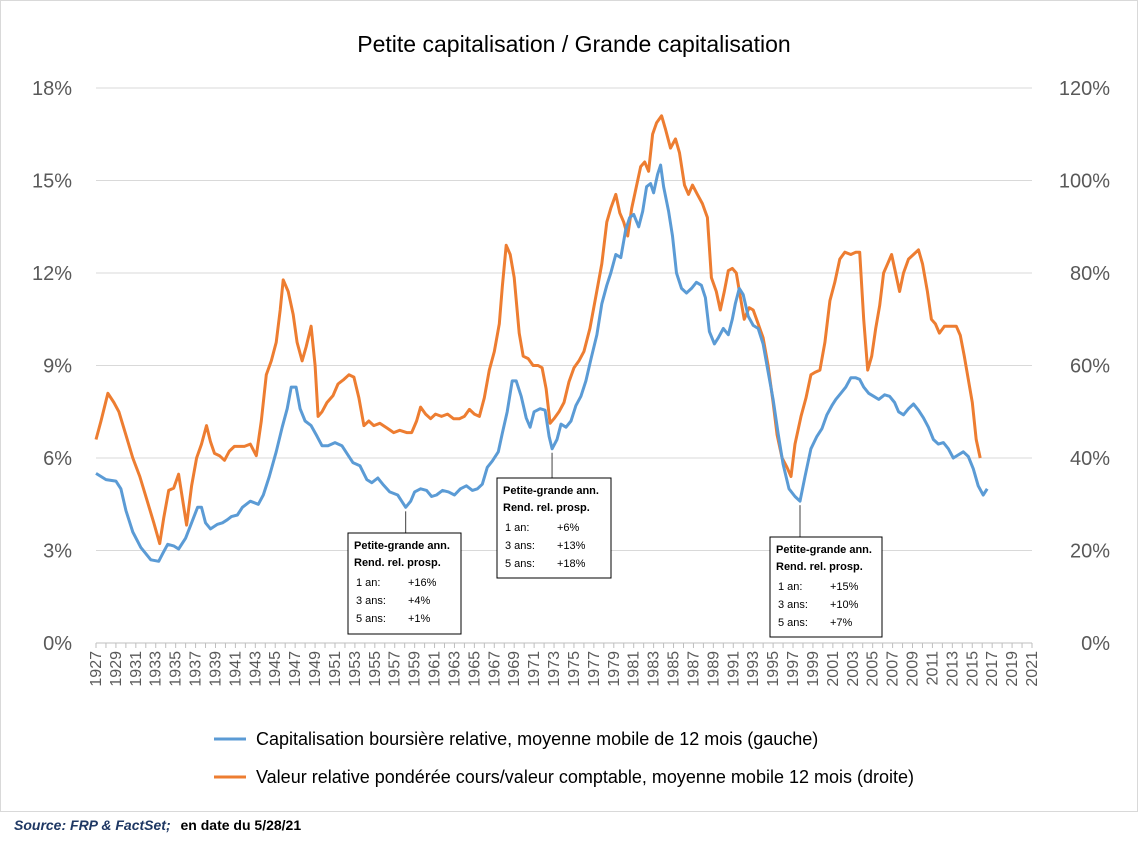 The image size is (1140, 846). What do you see at coordinates (435, 669) in the screenshot?
I see `x-tick-label: 1961` at bounding box center [435, 669].